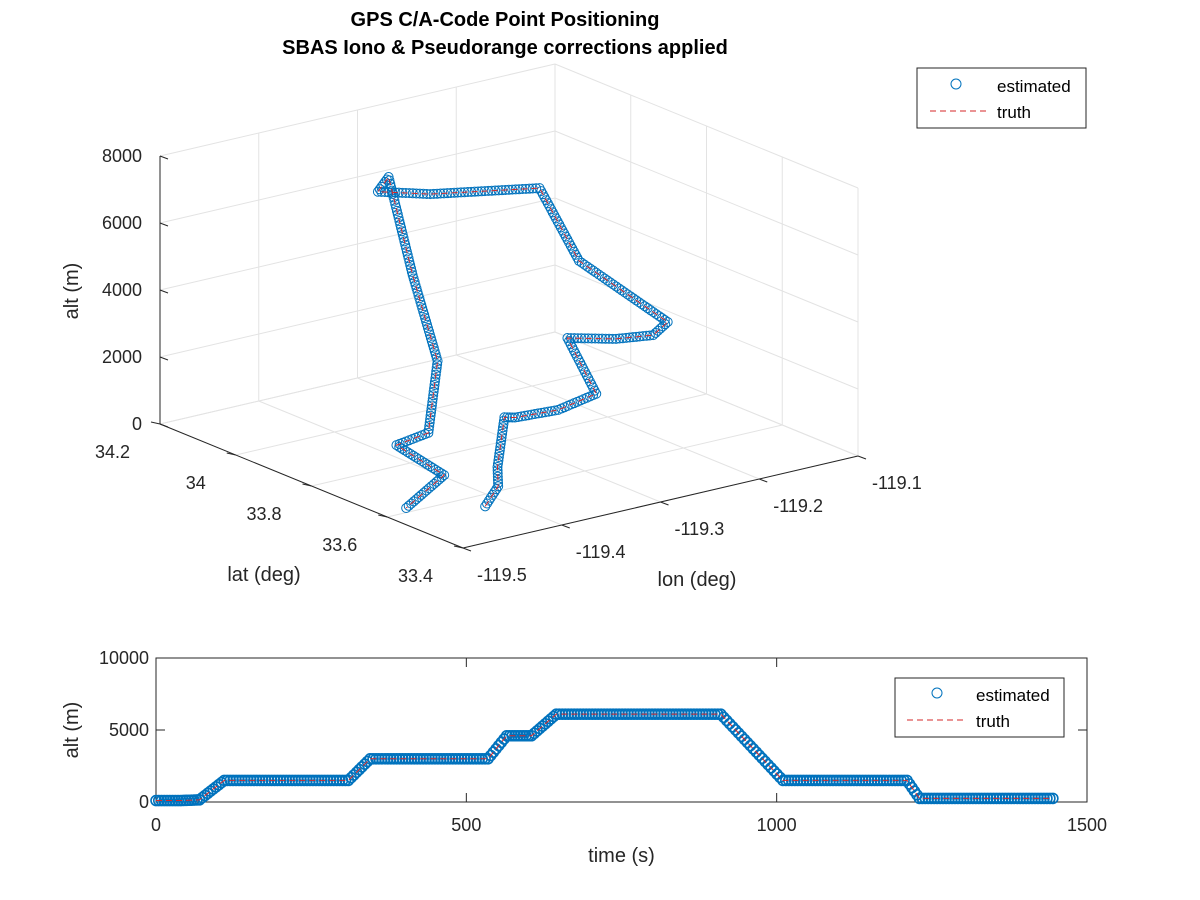 This screenshot has width=1200, height=900. Describe the element at coordinates (798, 506) in the screenshot. I see `x-tick-label: -119.2` at that location.